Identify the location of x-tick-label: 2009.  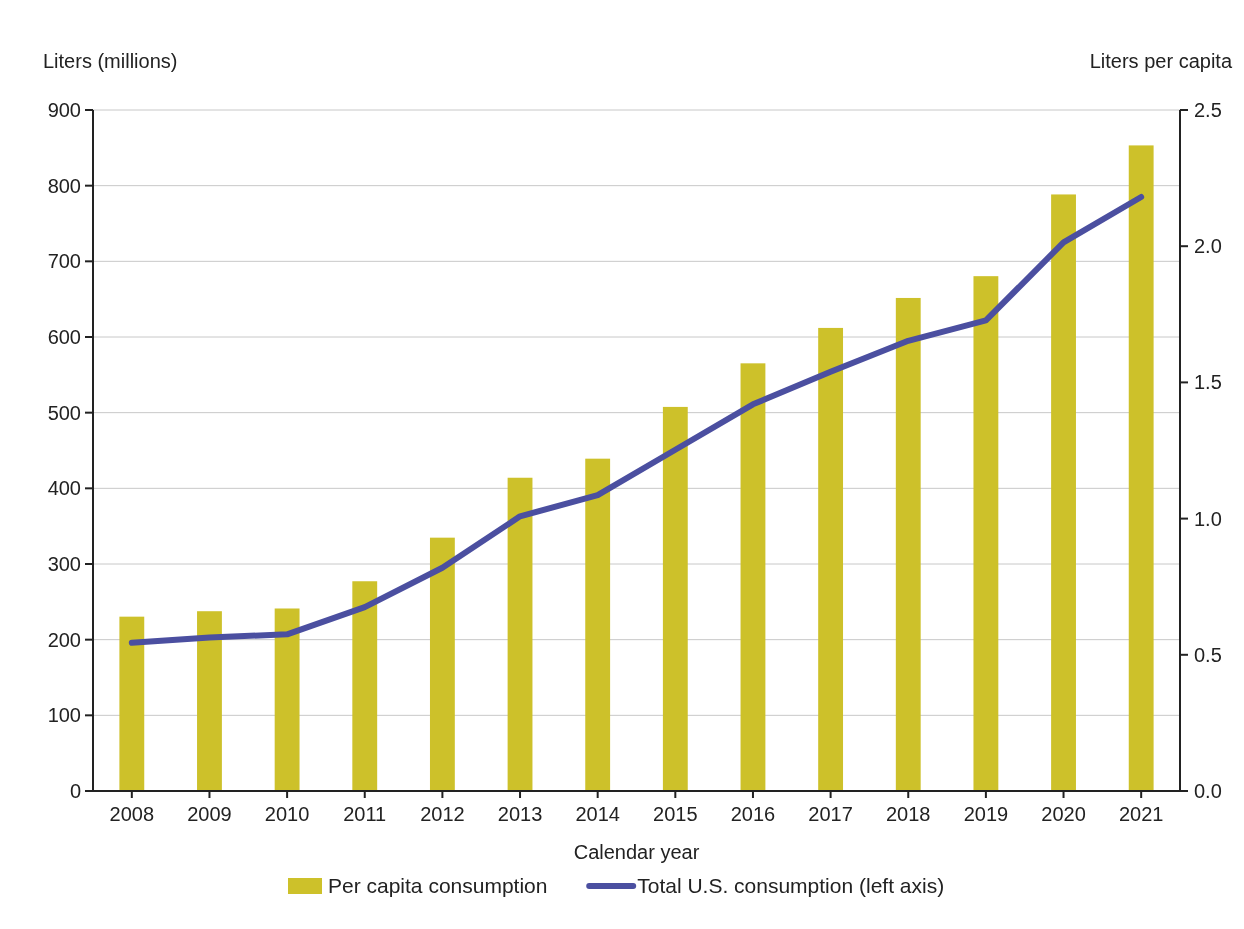
(209, 814).